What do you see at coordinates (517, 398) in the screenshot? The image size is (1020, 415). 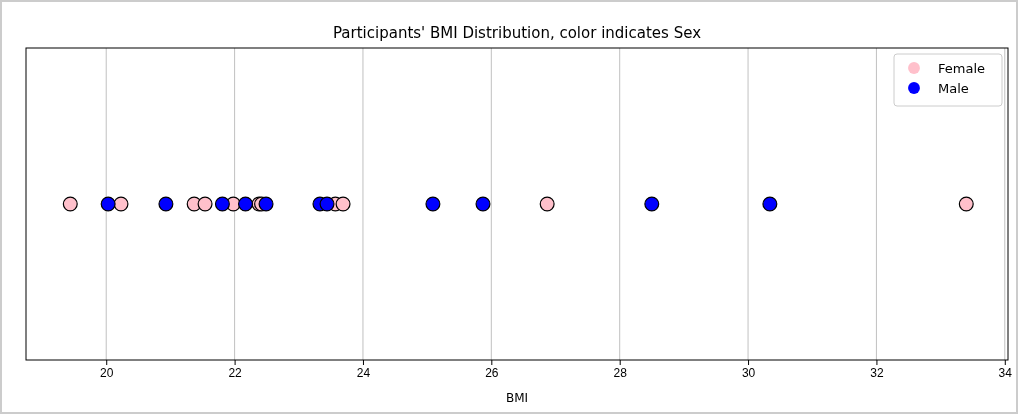 I see `x-axis-title: BMI` at bounding box center [517, 398].